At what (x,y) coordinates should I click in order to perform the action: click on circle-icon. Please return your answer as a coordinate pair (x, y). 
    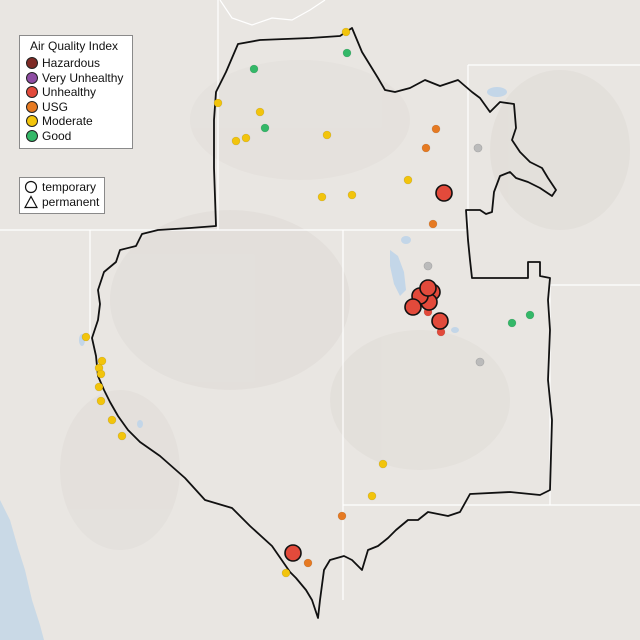
    Looking at the image, I should click on (31, 187).